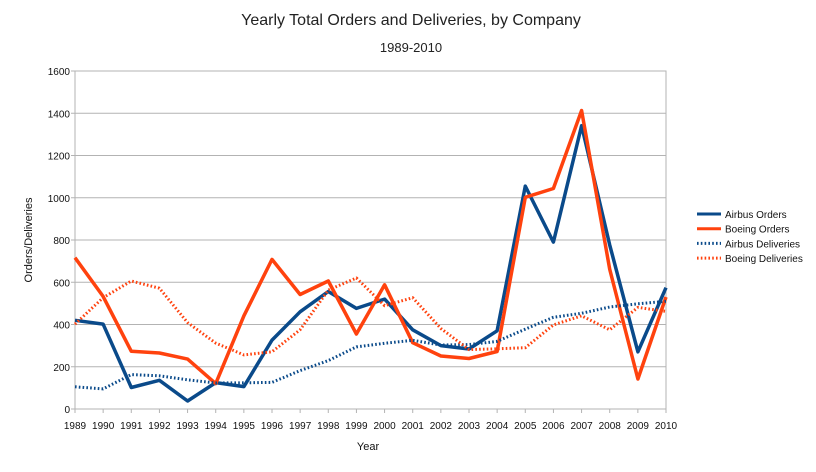  Describe the element at coordinates (67, 410) in the screenshot. I see `y-tick-label: 0` at that location.